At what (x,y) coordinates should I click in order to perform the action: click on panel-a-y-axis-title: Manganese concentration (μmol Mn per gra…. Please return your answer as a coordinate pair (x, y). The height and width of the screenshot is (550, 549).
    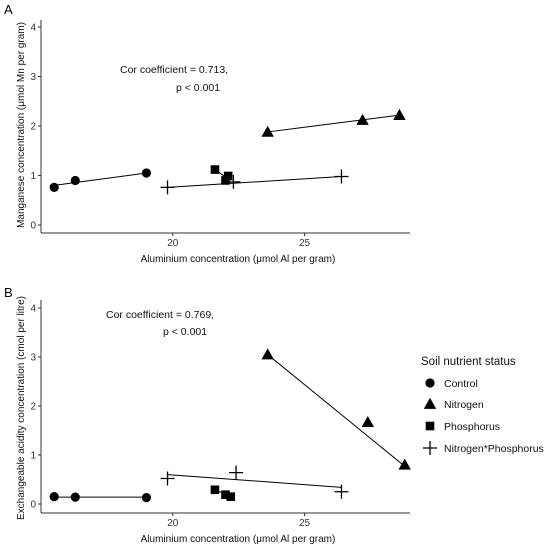
    Looking at the image, I should click on (21, 125).